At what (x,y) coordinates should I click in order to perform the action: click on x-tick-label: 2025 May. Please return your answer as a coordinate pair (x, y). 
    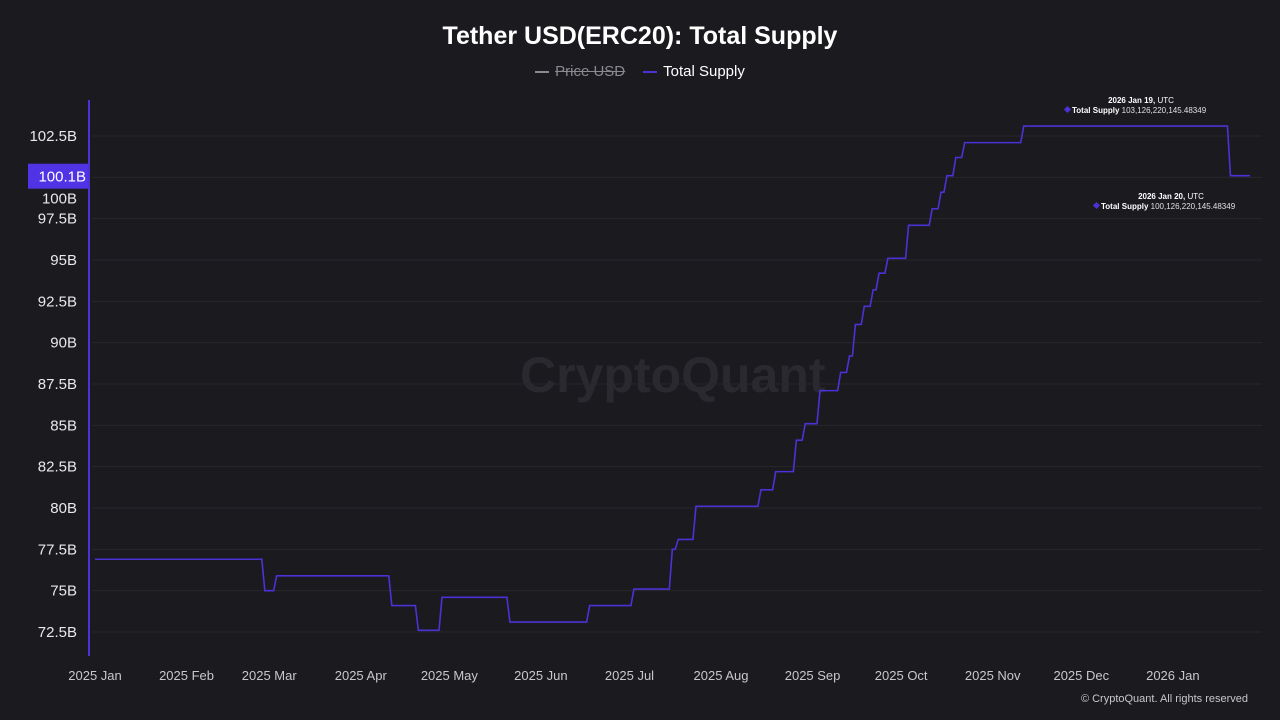
    Looking at the image, I should click on (450, 675).